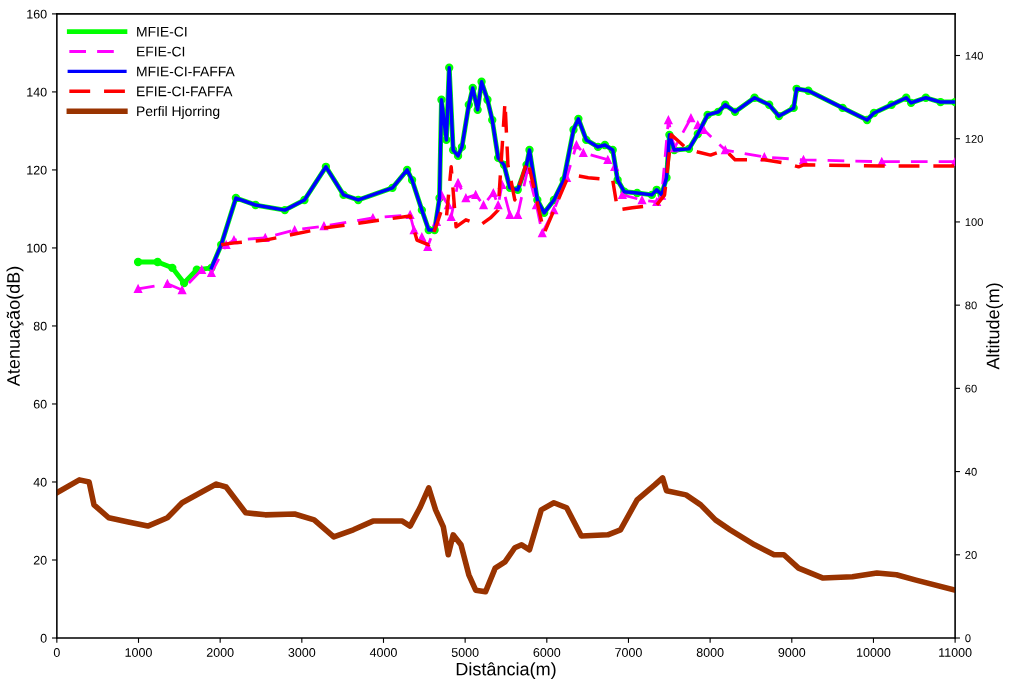 This screenshot has height=695, width=1015. What do you see at coordinates (874, 652) in the screenshot?
I see `x-tick-label: 10000` at bounding box center [874, 652].